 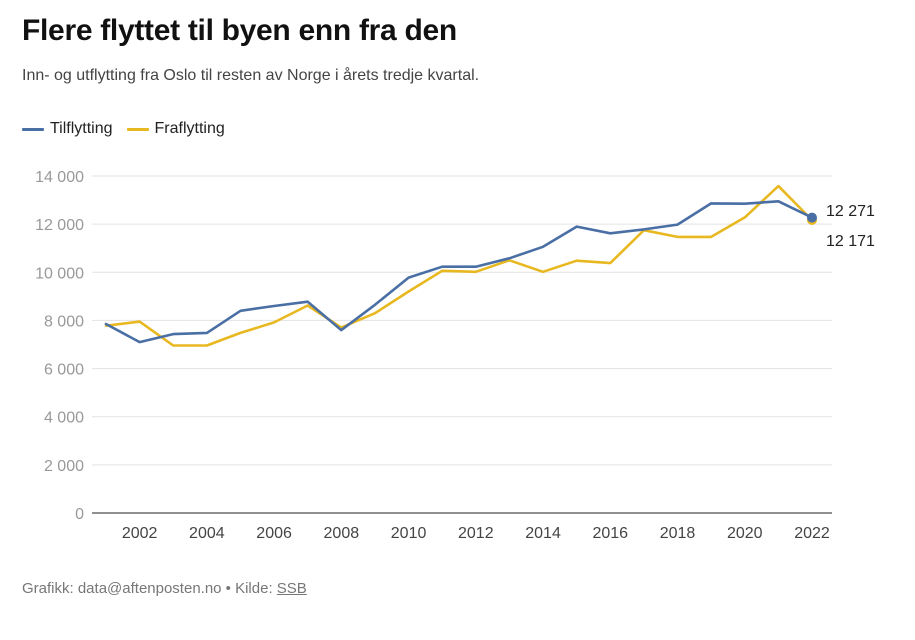 What do you see at coordinates (64, 466) in the screenshot?
I see `y-tick-label: 2 000` at bounding box center [64, 466].